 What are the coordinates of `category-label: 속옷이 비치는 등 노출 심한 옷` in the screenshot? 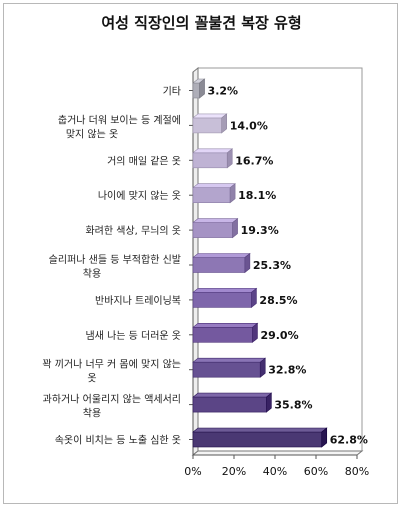 It's located at (118, 441).